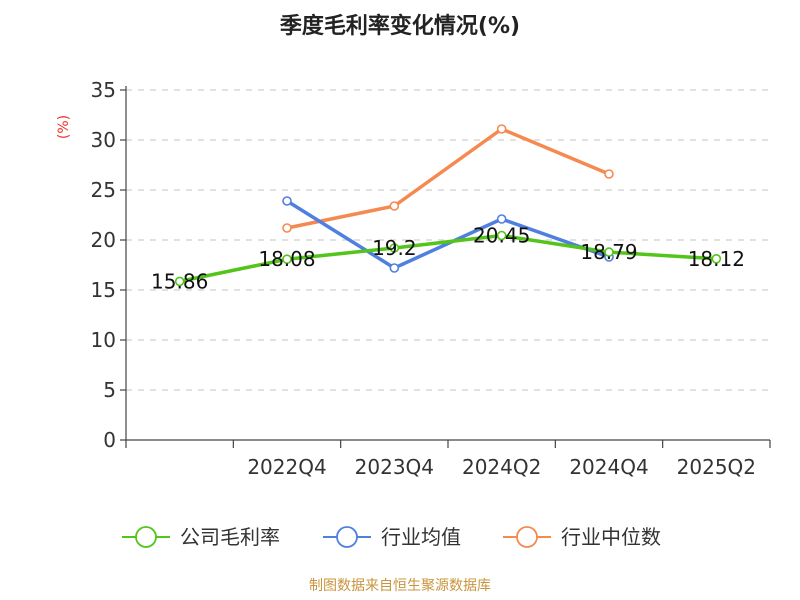 This screenshot has width=800, height=600. Describe the element at coordinates (103, 240) in the screenshot. I see `y-tick-label: 20` at that location.